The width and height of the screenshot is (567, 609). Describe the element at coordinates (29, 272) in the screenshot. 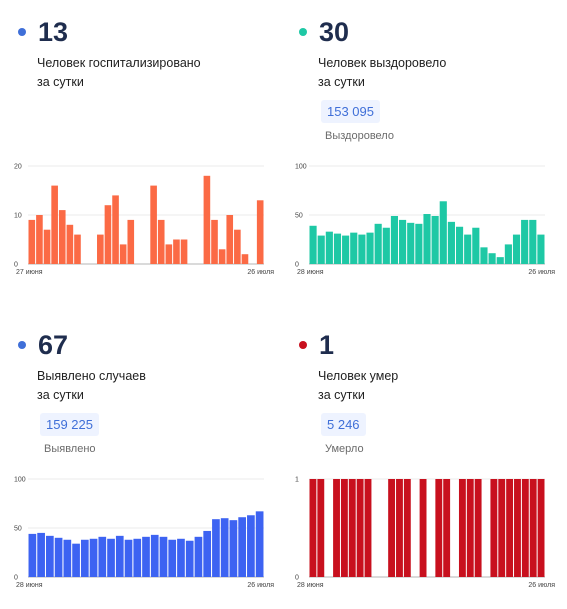

I see `x-start-label: 27 июня` at that location.